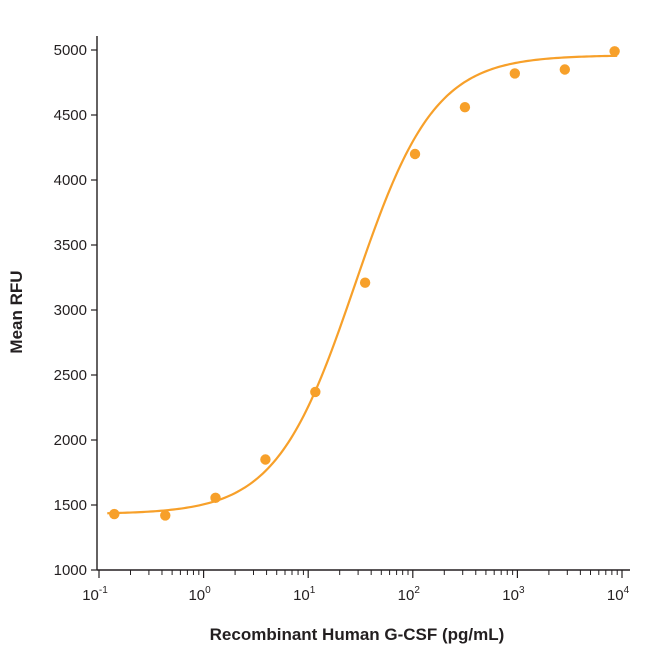 The height and width of the screenshot is (650, 650). Describe the element at coordinates (70, 50) in the screenshot. I see `y-tick-label: 5000` at that location.